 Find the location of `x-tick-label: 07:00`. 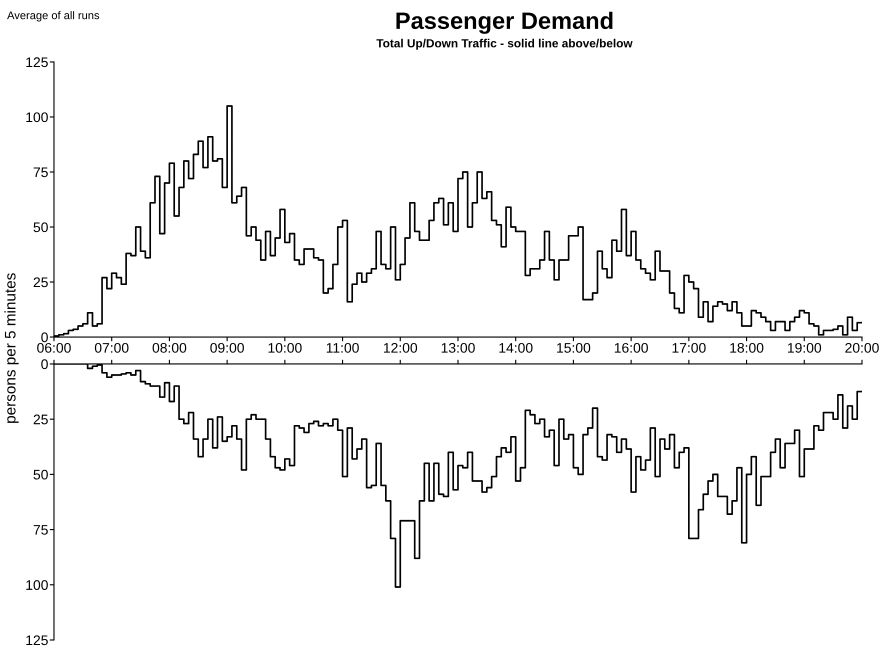

x-tick-label: 07:00 is located at coordinates (111, 347).